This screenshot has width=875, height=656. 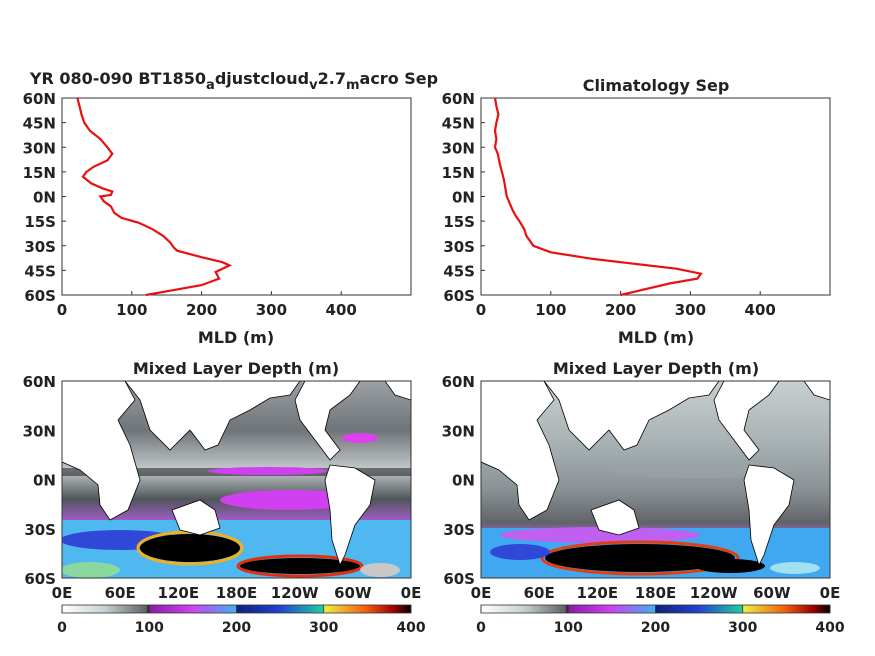 I want to click on profile-1-xlabel: MLD (m), so click(x=236, y=337).